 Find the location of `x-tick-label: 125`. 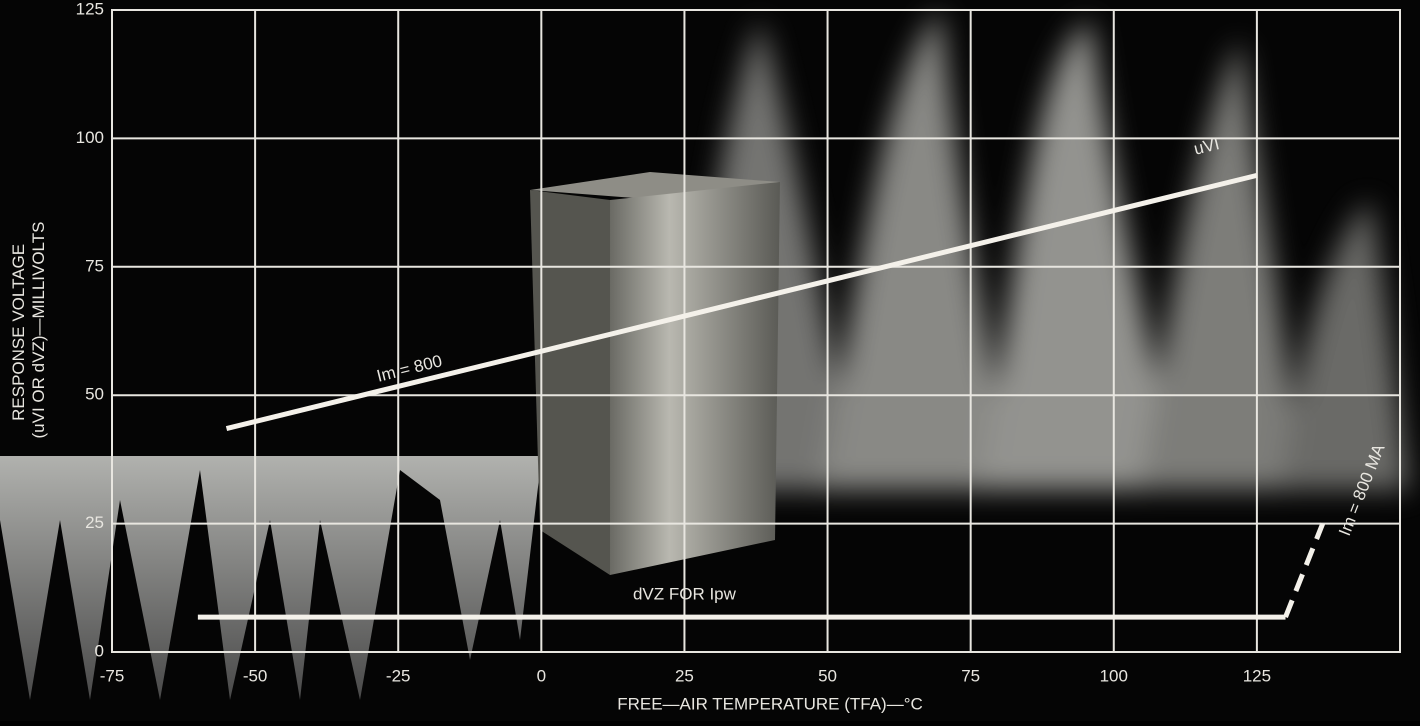

x-tick-label: 125 is located at coordinates (1257, 675).